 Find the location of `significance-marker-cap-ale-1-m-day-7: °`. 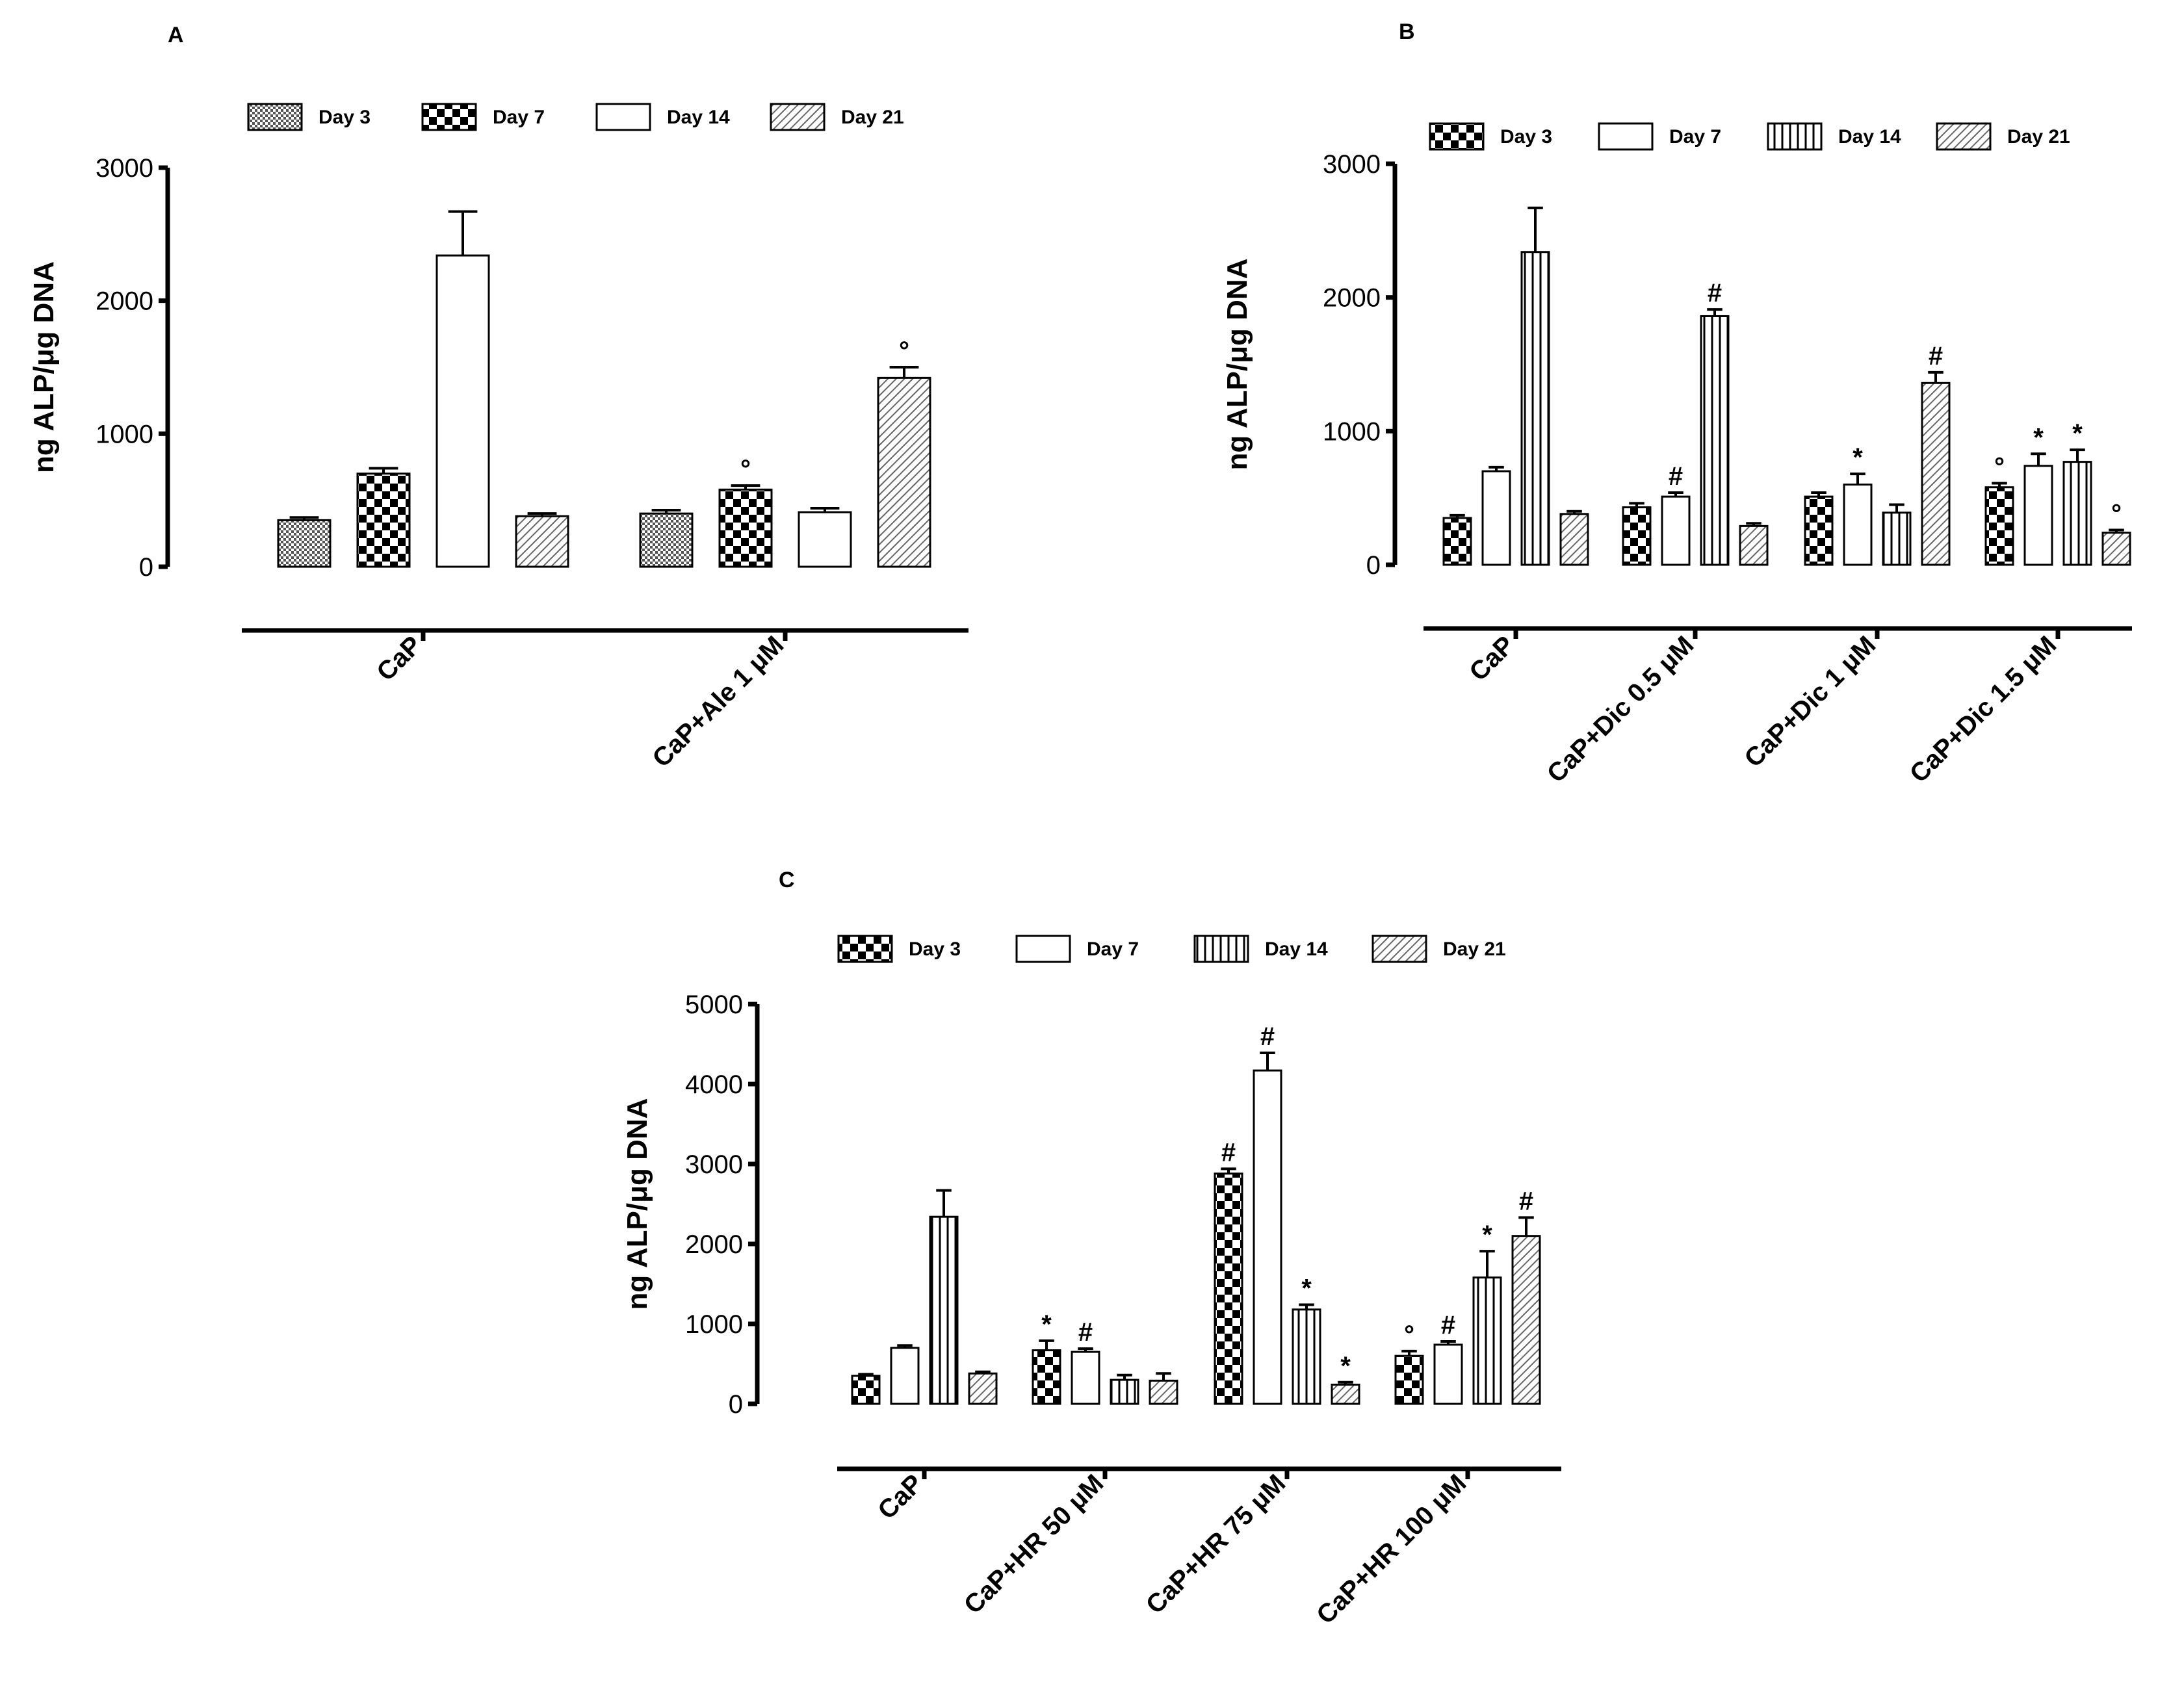

significance-marker-cap-ale-1-m-day-7: ° is located at coordinates (745, 469).